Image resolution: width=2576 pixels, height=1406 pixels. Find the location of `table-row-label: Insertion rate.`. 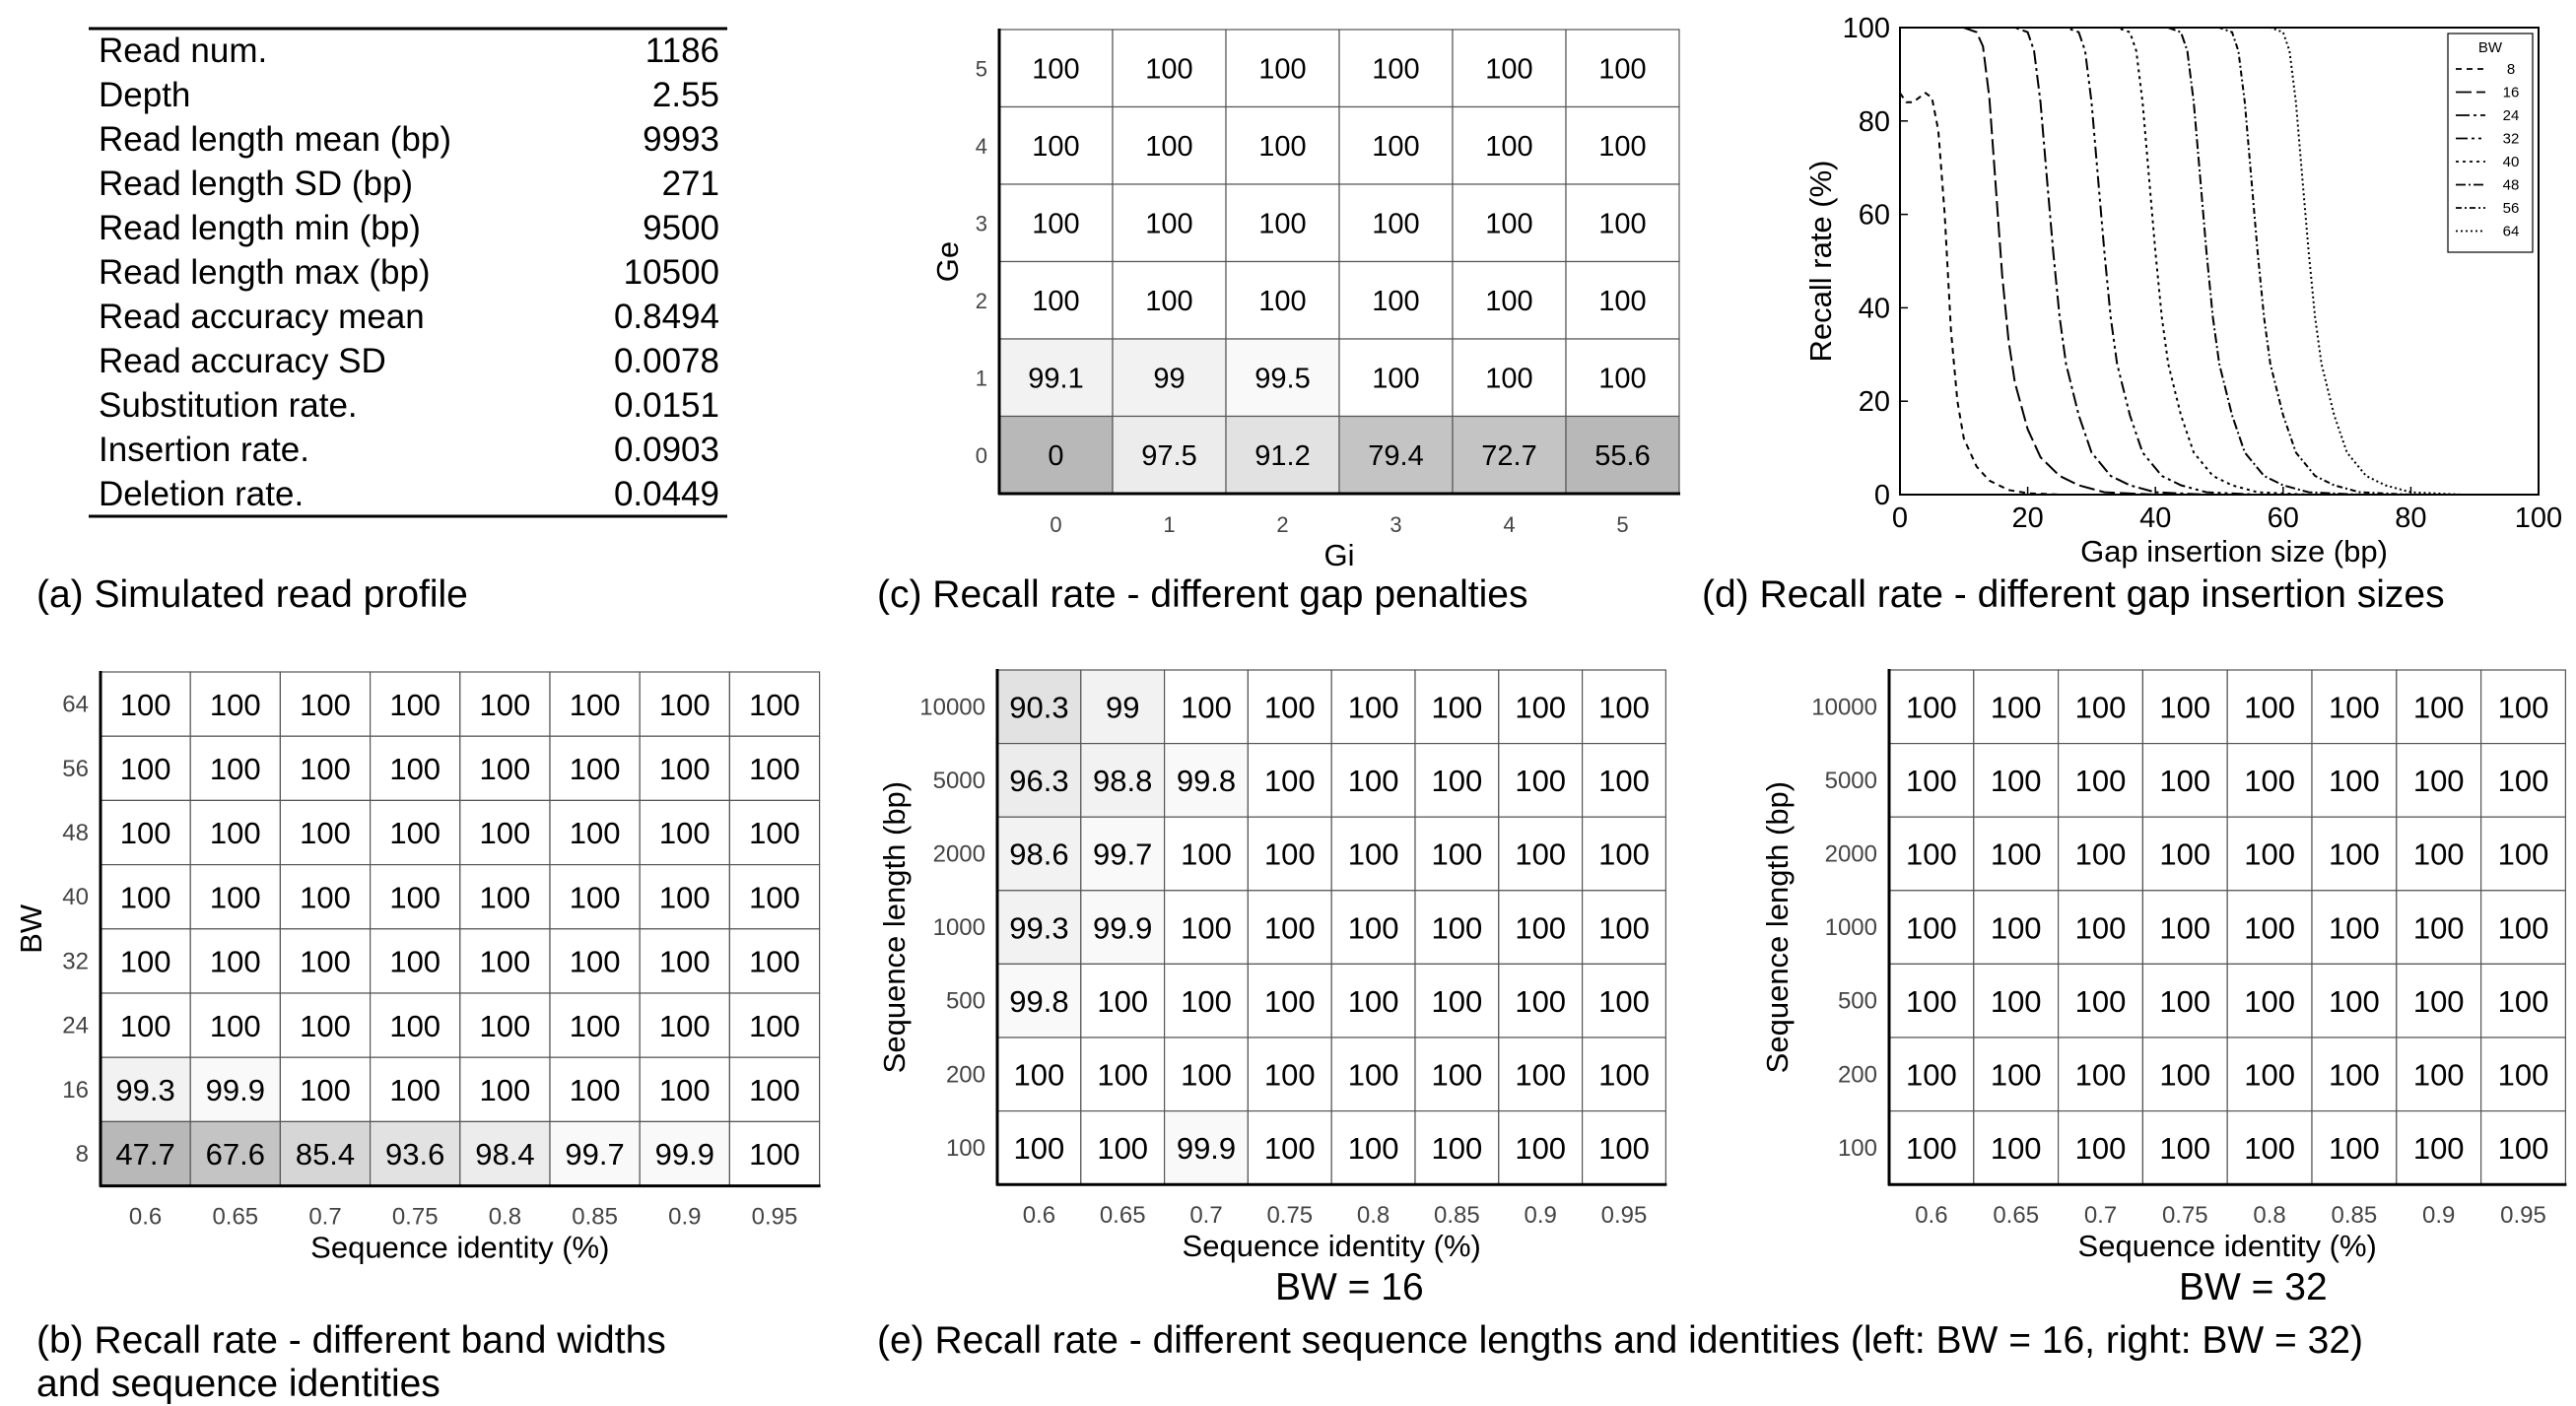

table-row-label: Insertion rate. is located at coordinates (204, 450).